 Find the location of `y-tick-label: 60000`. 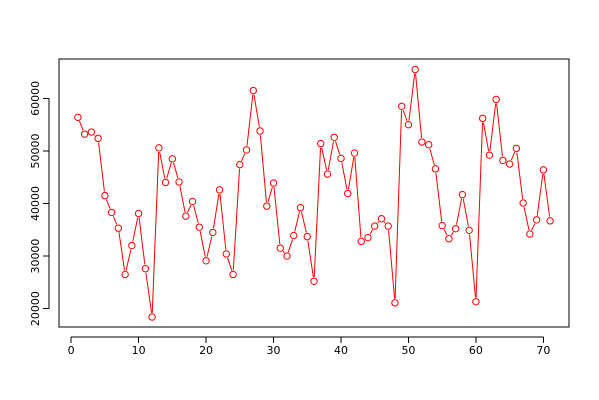

y-tick-label: 60000 is located at coordinates (35, 98).